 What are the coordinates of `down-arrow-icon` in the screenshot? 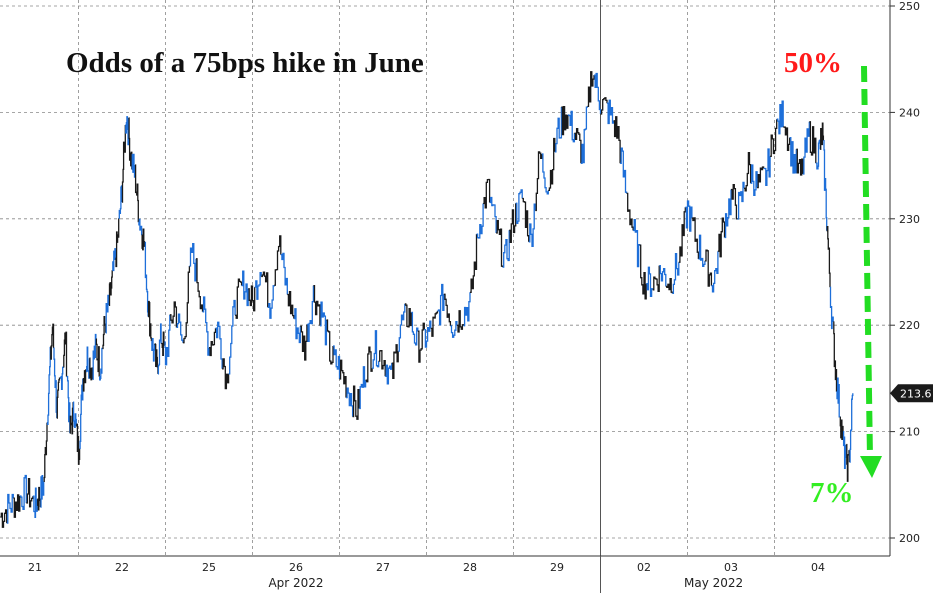 It's located at (871, 271).